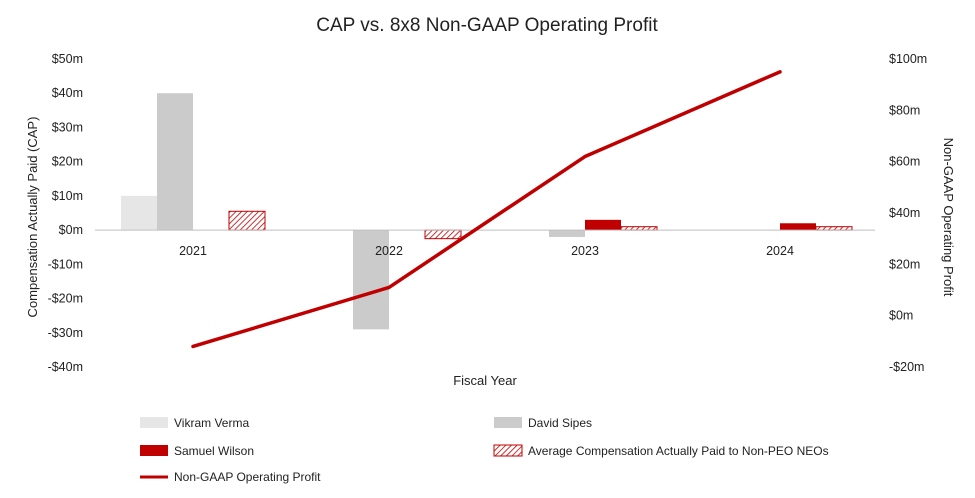 Image resolution: width=975 pixels, height=498 pixels. I want to click on legend-label-samuel-wilson: Samuel Wilson, so click(214, 451).